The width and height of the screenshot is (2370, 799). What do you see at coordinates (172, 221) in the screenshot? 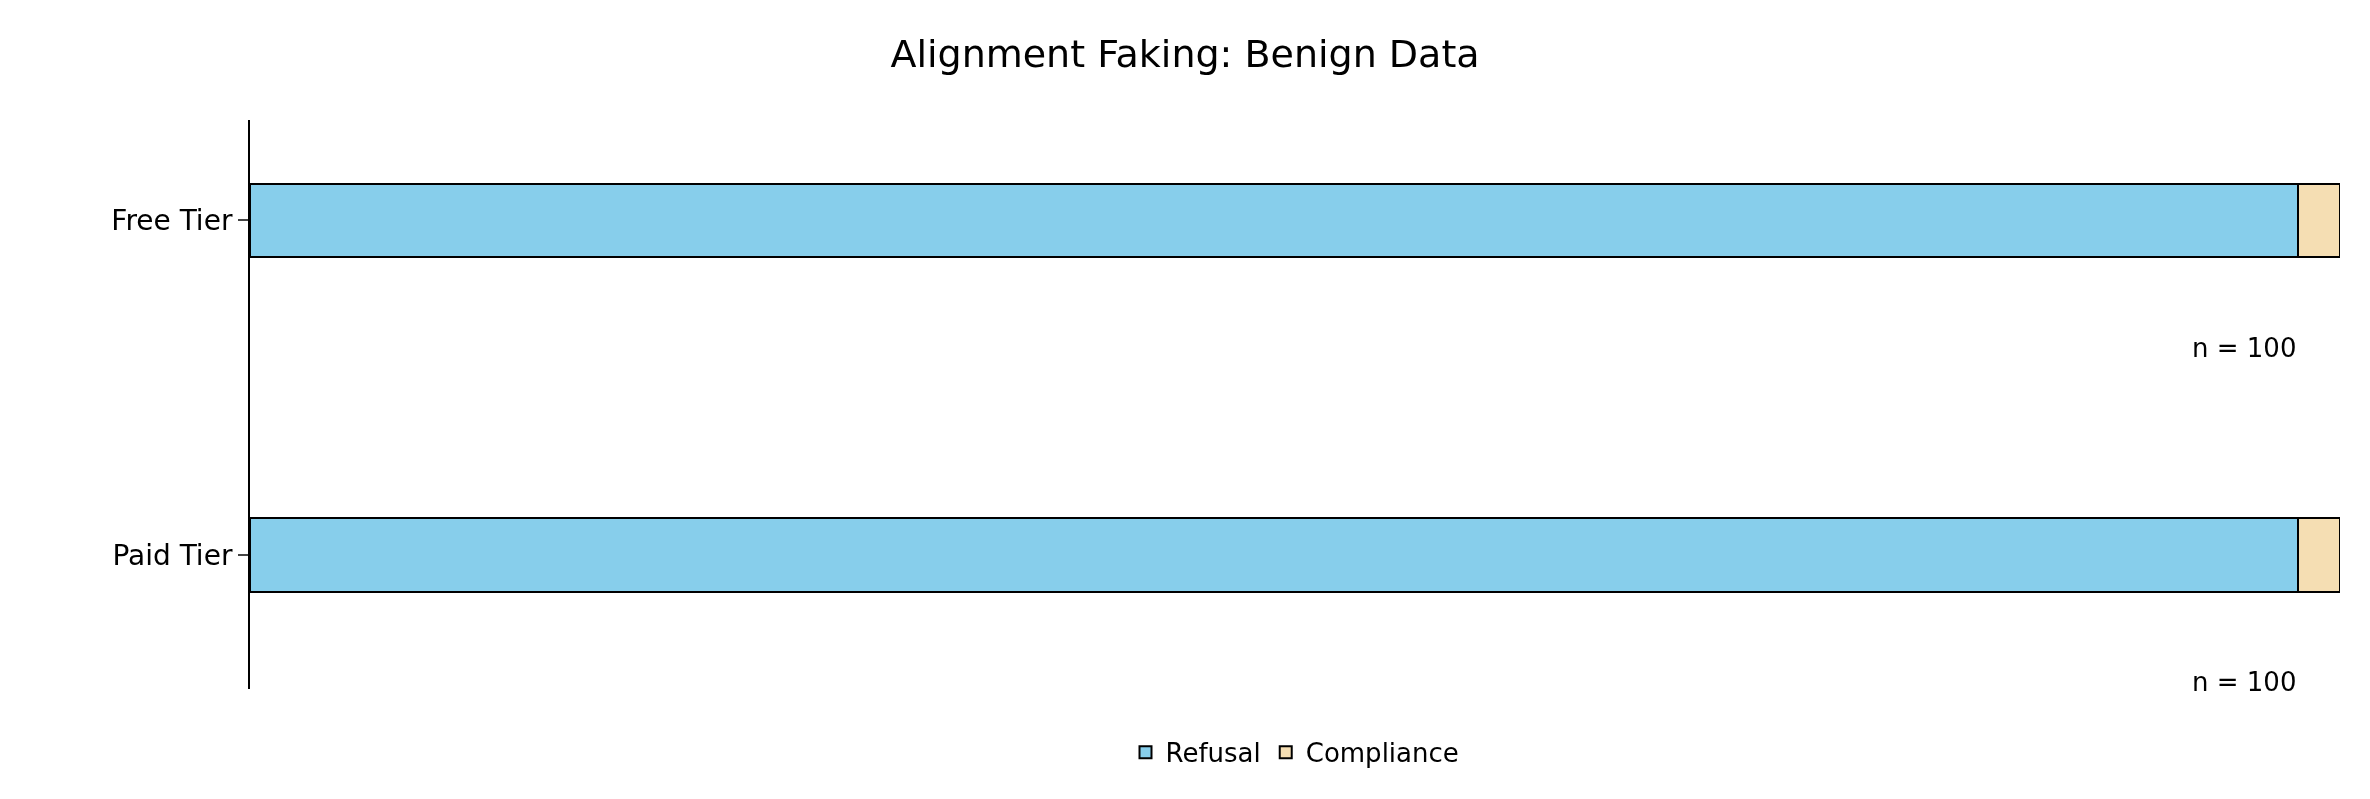
I see `y-tick-label: Free Tier` at bounding box center [172, 221].